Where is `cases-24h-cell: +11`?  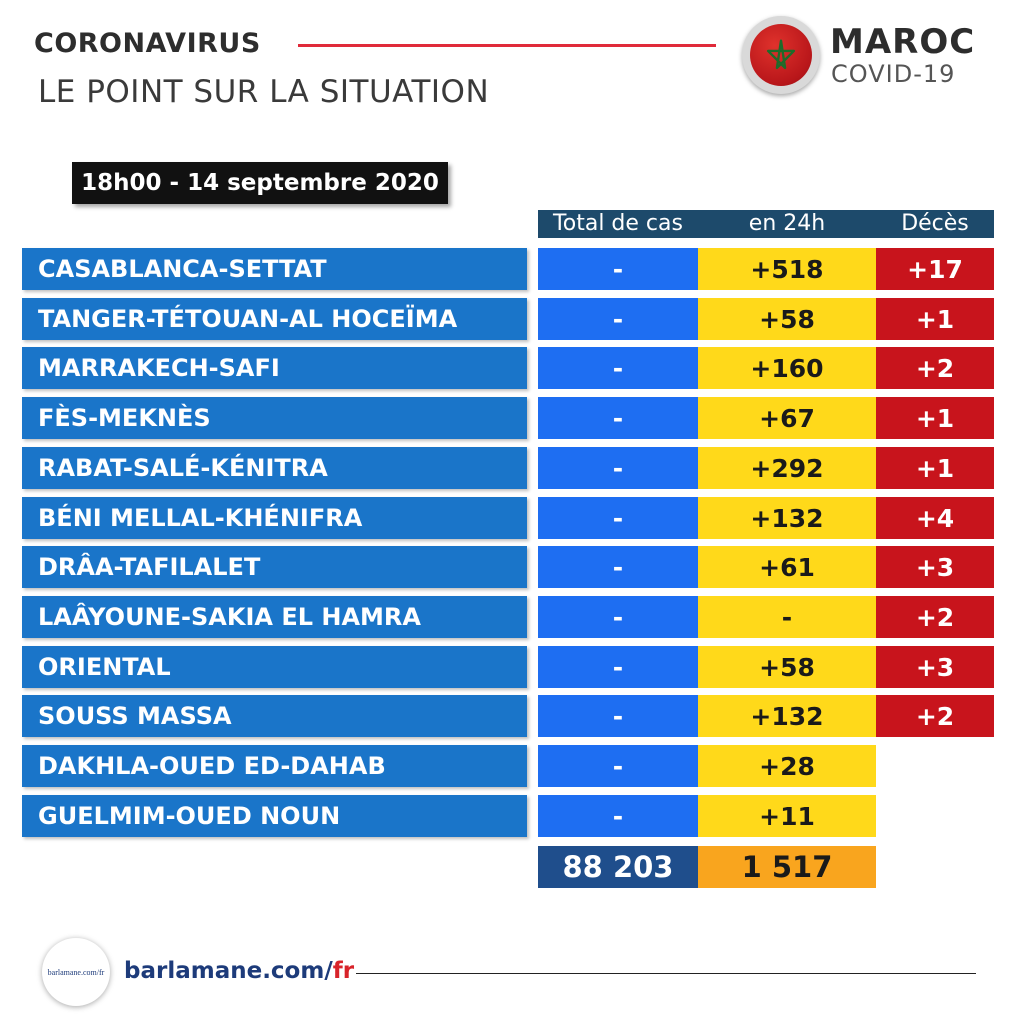 cases-24h-cell: +11 is located at coordinates (787, 816).